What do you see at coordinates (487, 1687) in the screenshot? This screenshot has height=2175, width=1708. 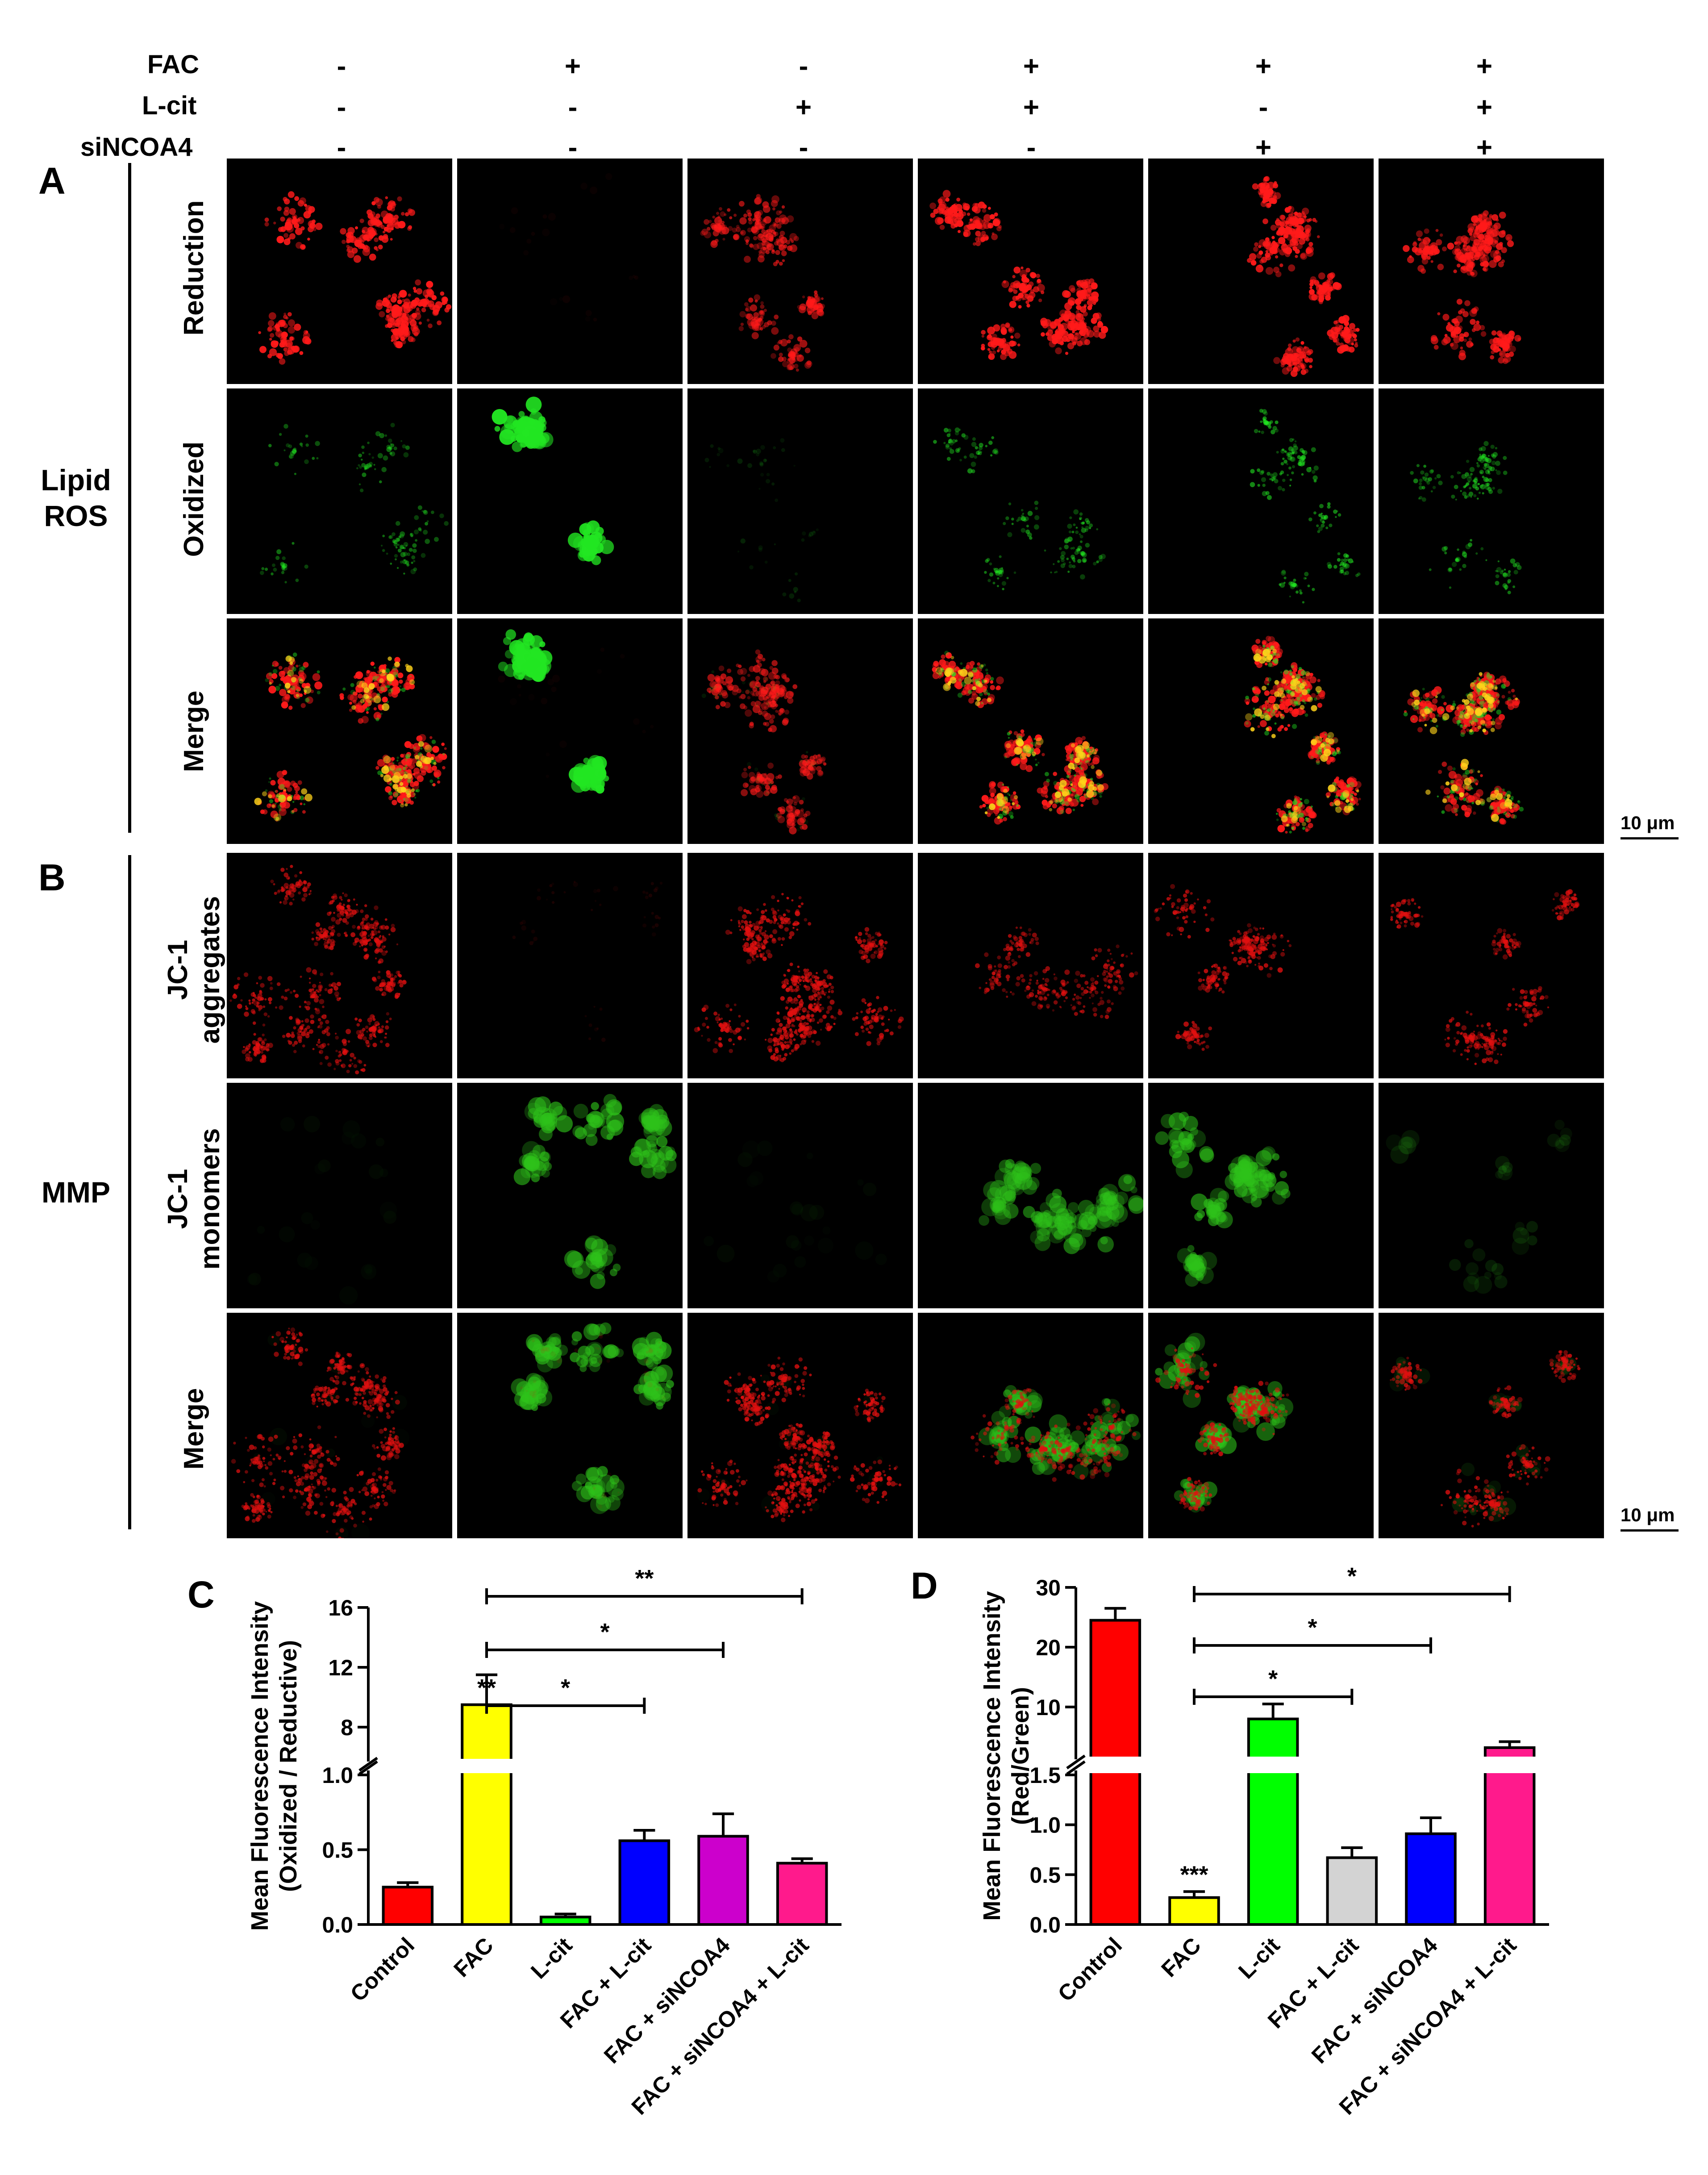 I see `significance-marker: **` at bounding box center [487, 1687].